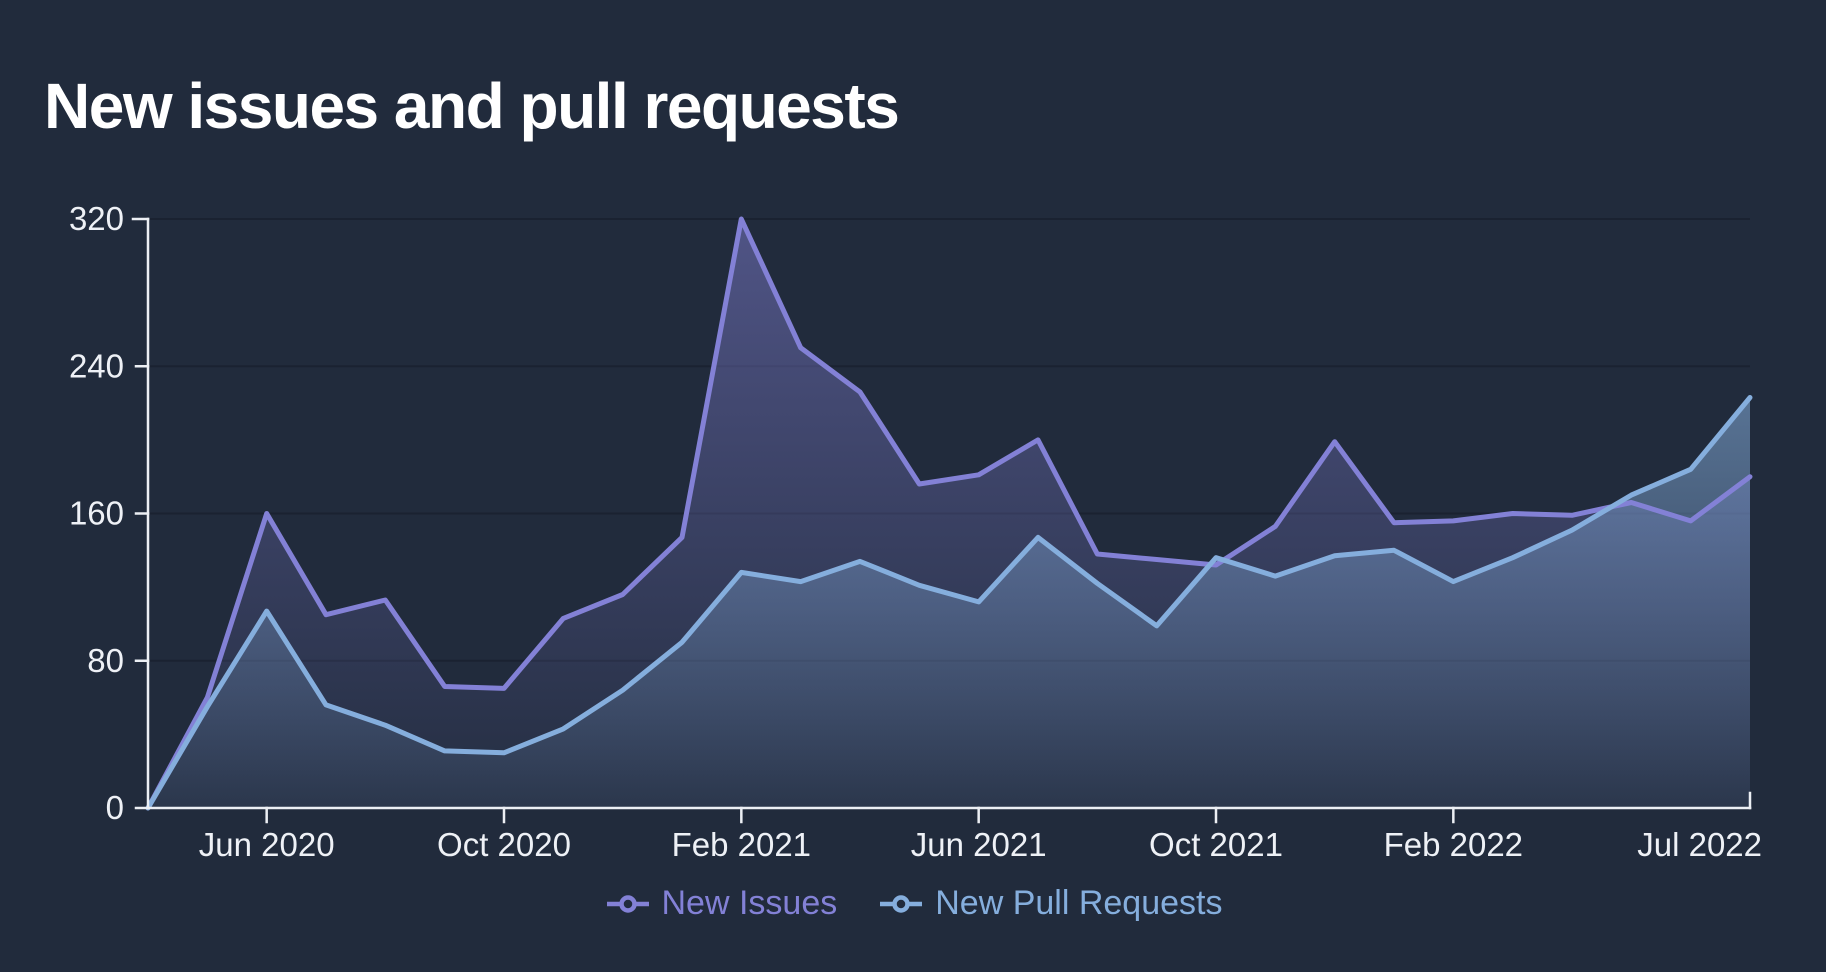 This screenshot has width=1826, height=972. What do you see at coordinates (472, 105) in the screenshot?
I see `chart-title: New issues and pull requests` at bounding box center [472, 105].